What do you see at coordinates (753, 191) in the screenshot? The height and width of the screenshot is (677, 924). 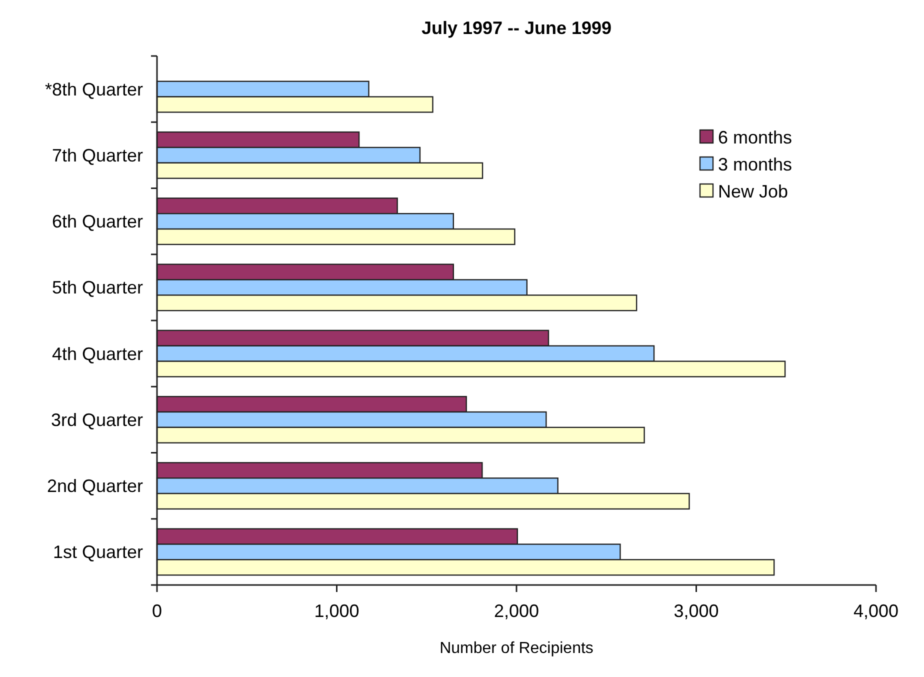 I see `legend-label: New Job` at bounding box center [753, 191].